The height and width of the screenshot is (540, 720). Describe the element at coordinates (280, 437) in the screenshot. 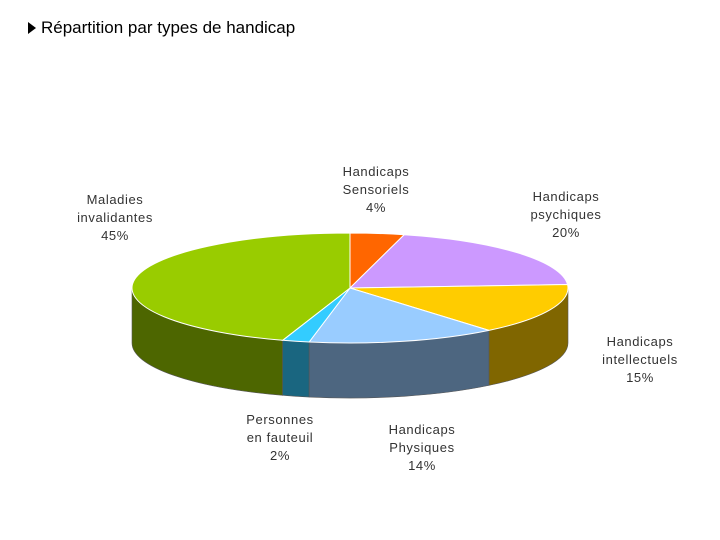

I see `label-personnes-en-fauteuil: Personnes en fauteuil 2%` at that location.